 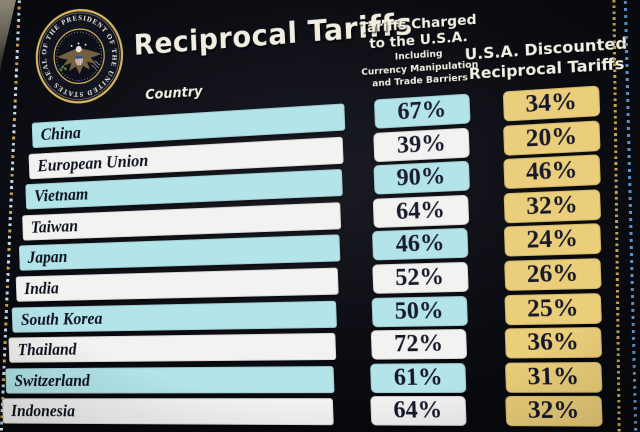 I want to click on charged-tariff-cell: 61%, so click(x=418, y=377).